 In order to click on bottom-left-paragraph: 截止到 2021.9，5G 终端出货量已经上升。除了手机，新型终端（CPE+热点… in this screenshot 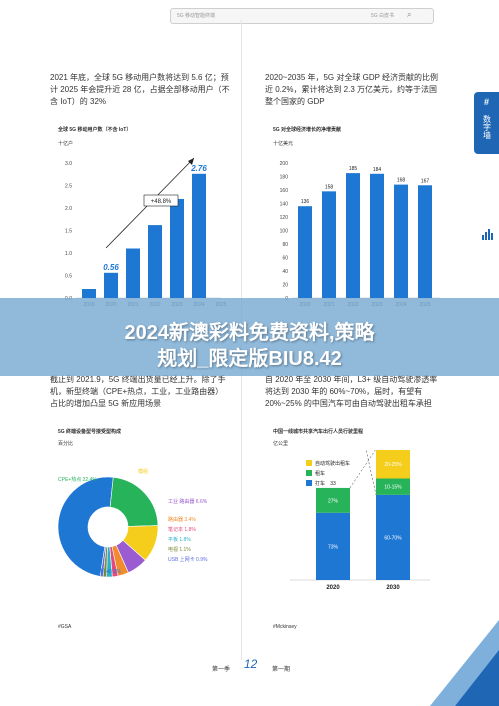, I will do `click(138, 391)`.